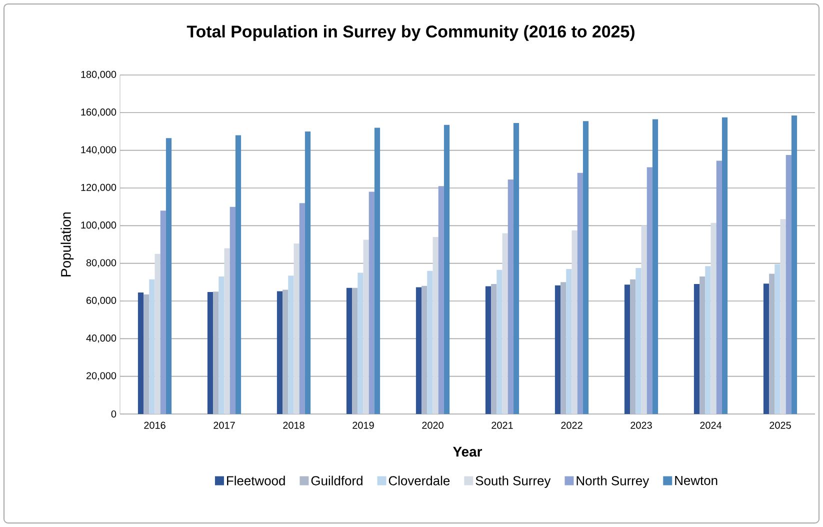 The width and height of the screenshot is (823, 527). What do you see at coordinates (363, 425) in the screenshot?
I see `x-tick-label: 2019` at bounding box center [363, 425].